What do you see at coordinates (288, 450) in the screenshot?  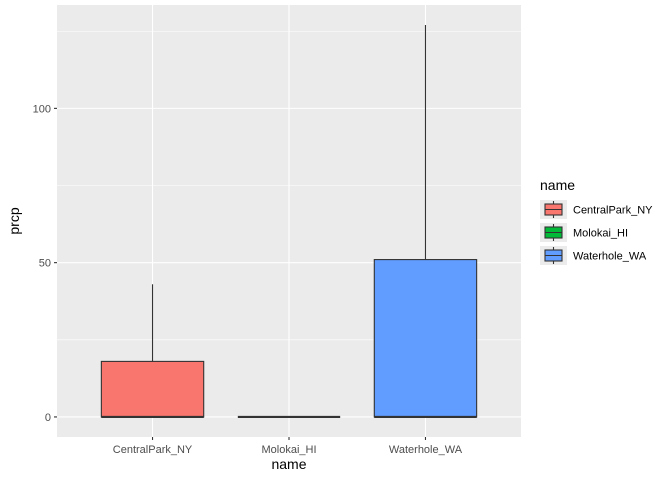 I see `x-tick-label: Molokai_HI` at bounding box center [288, 450].